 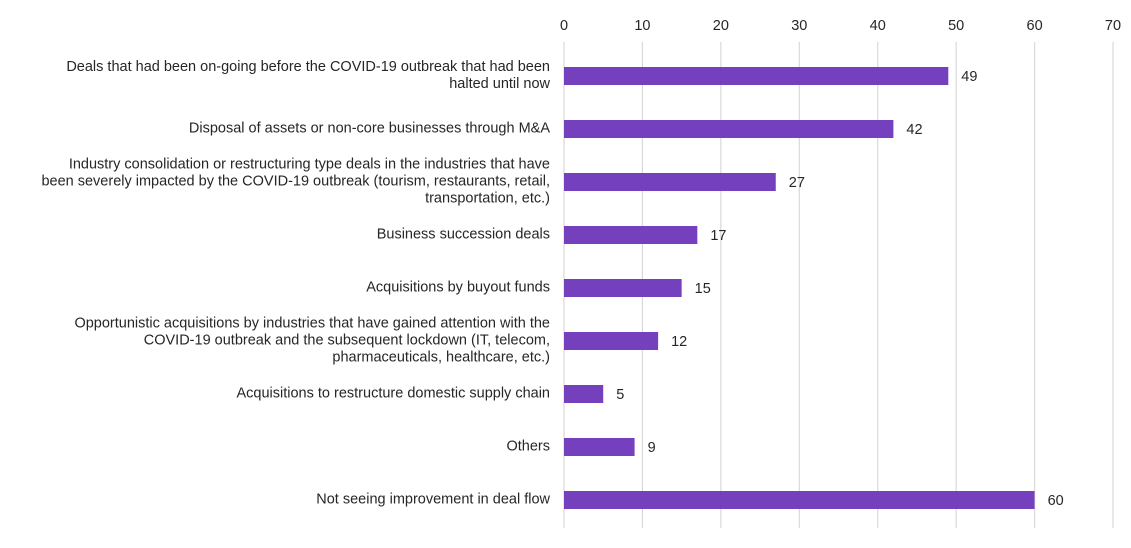 I want to click on data-label: 9, so click(x=652, y=448).